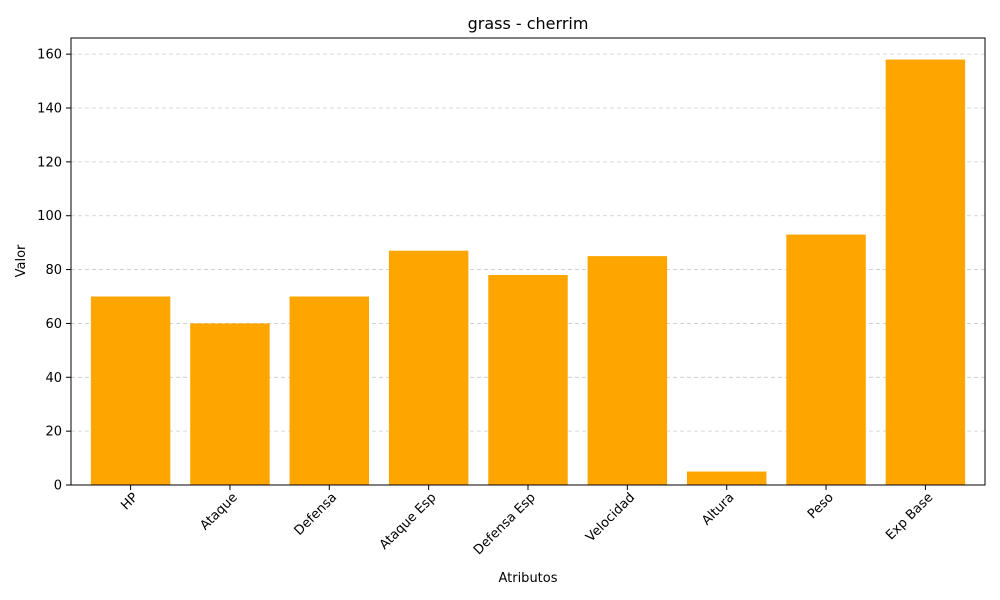 Image resolution: width=1000 pixels, height=600 pixels. What do you see at coordinates (130, 390) in the screenshot?
I see `bar-hp` at bounding box center [130, 390].